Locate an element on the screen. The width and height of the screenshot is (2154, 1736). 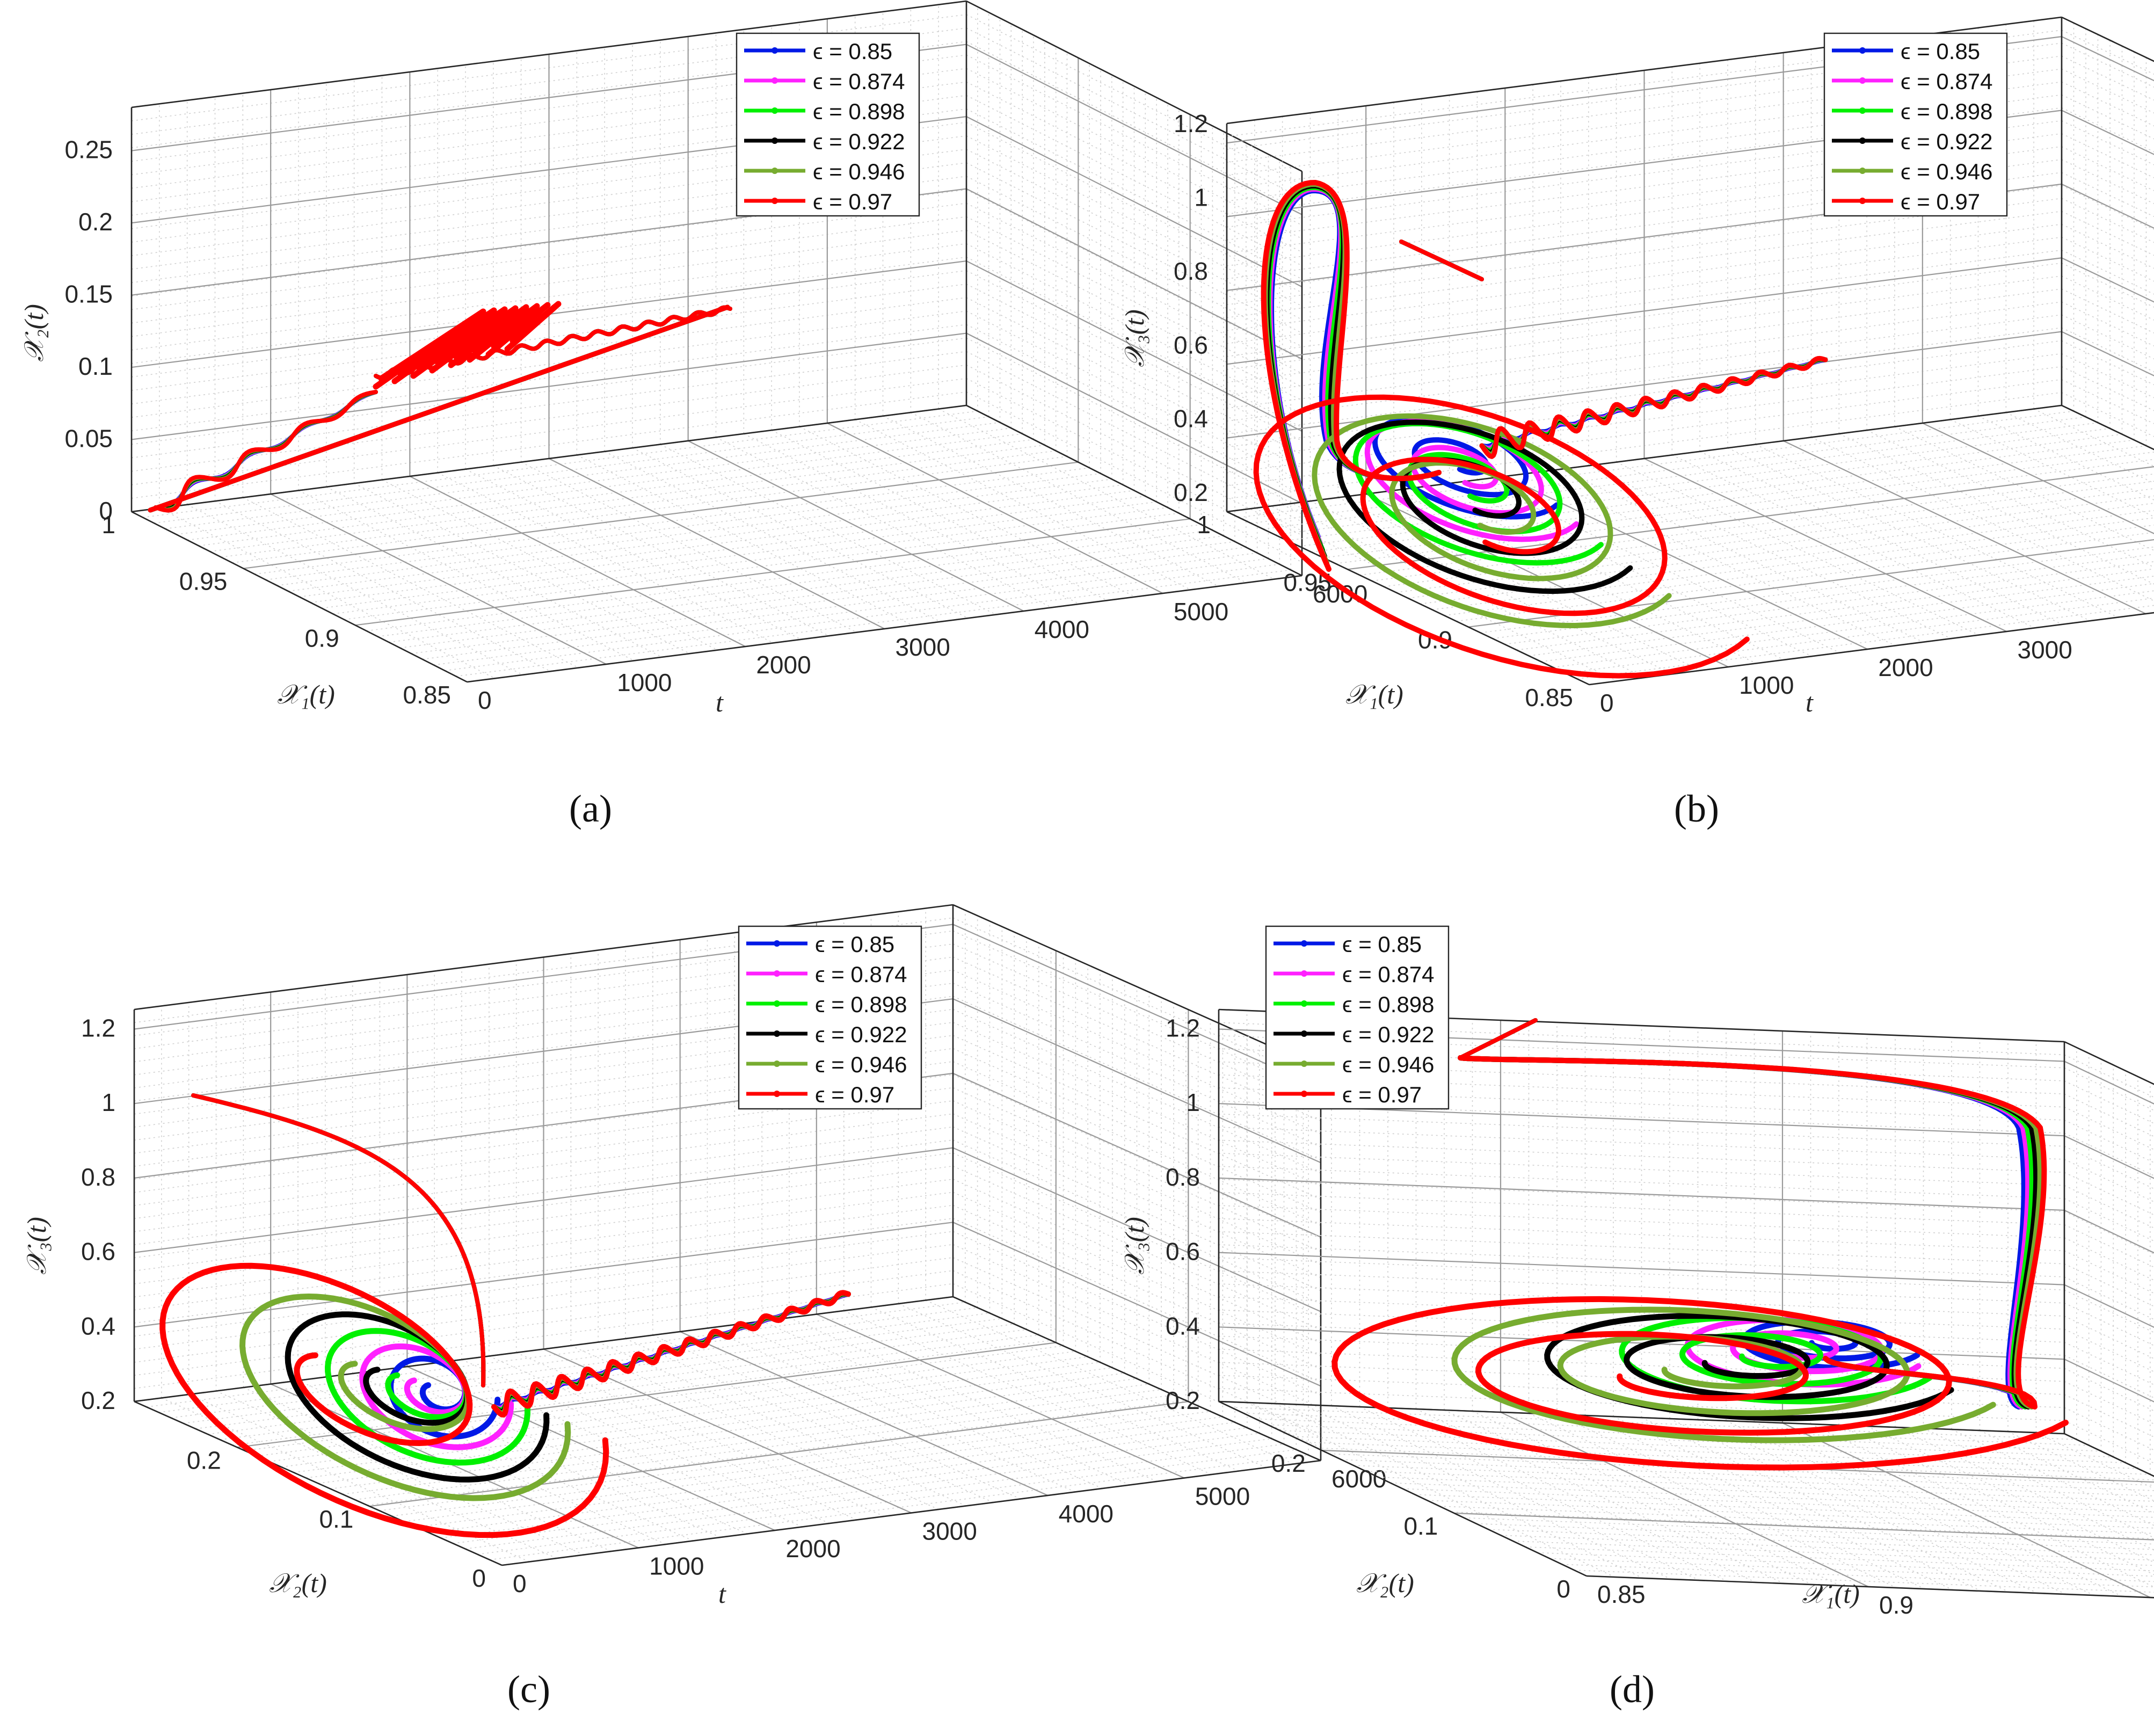
z-tick-label: 0.2 is located at coordinates (98, 1400).